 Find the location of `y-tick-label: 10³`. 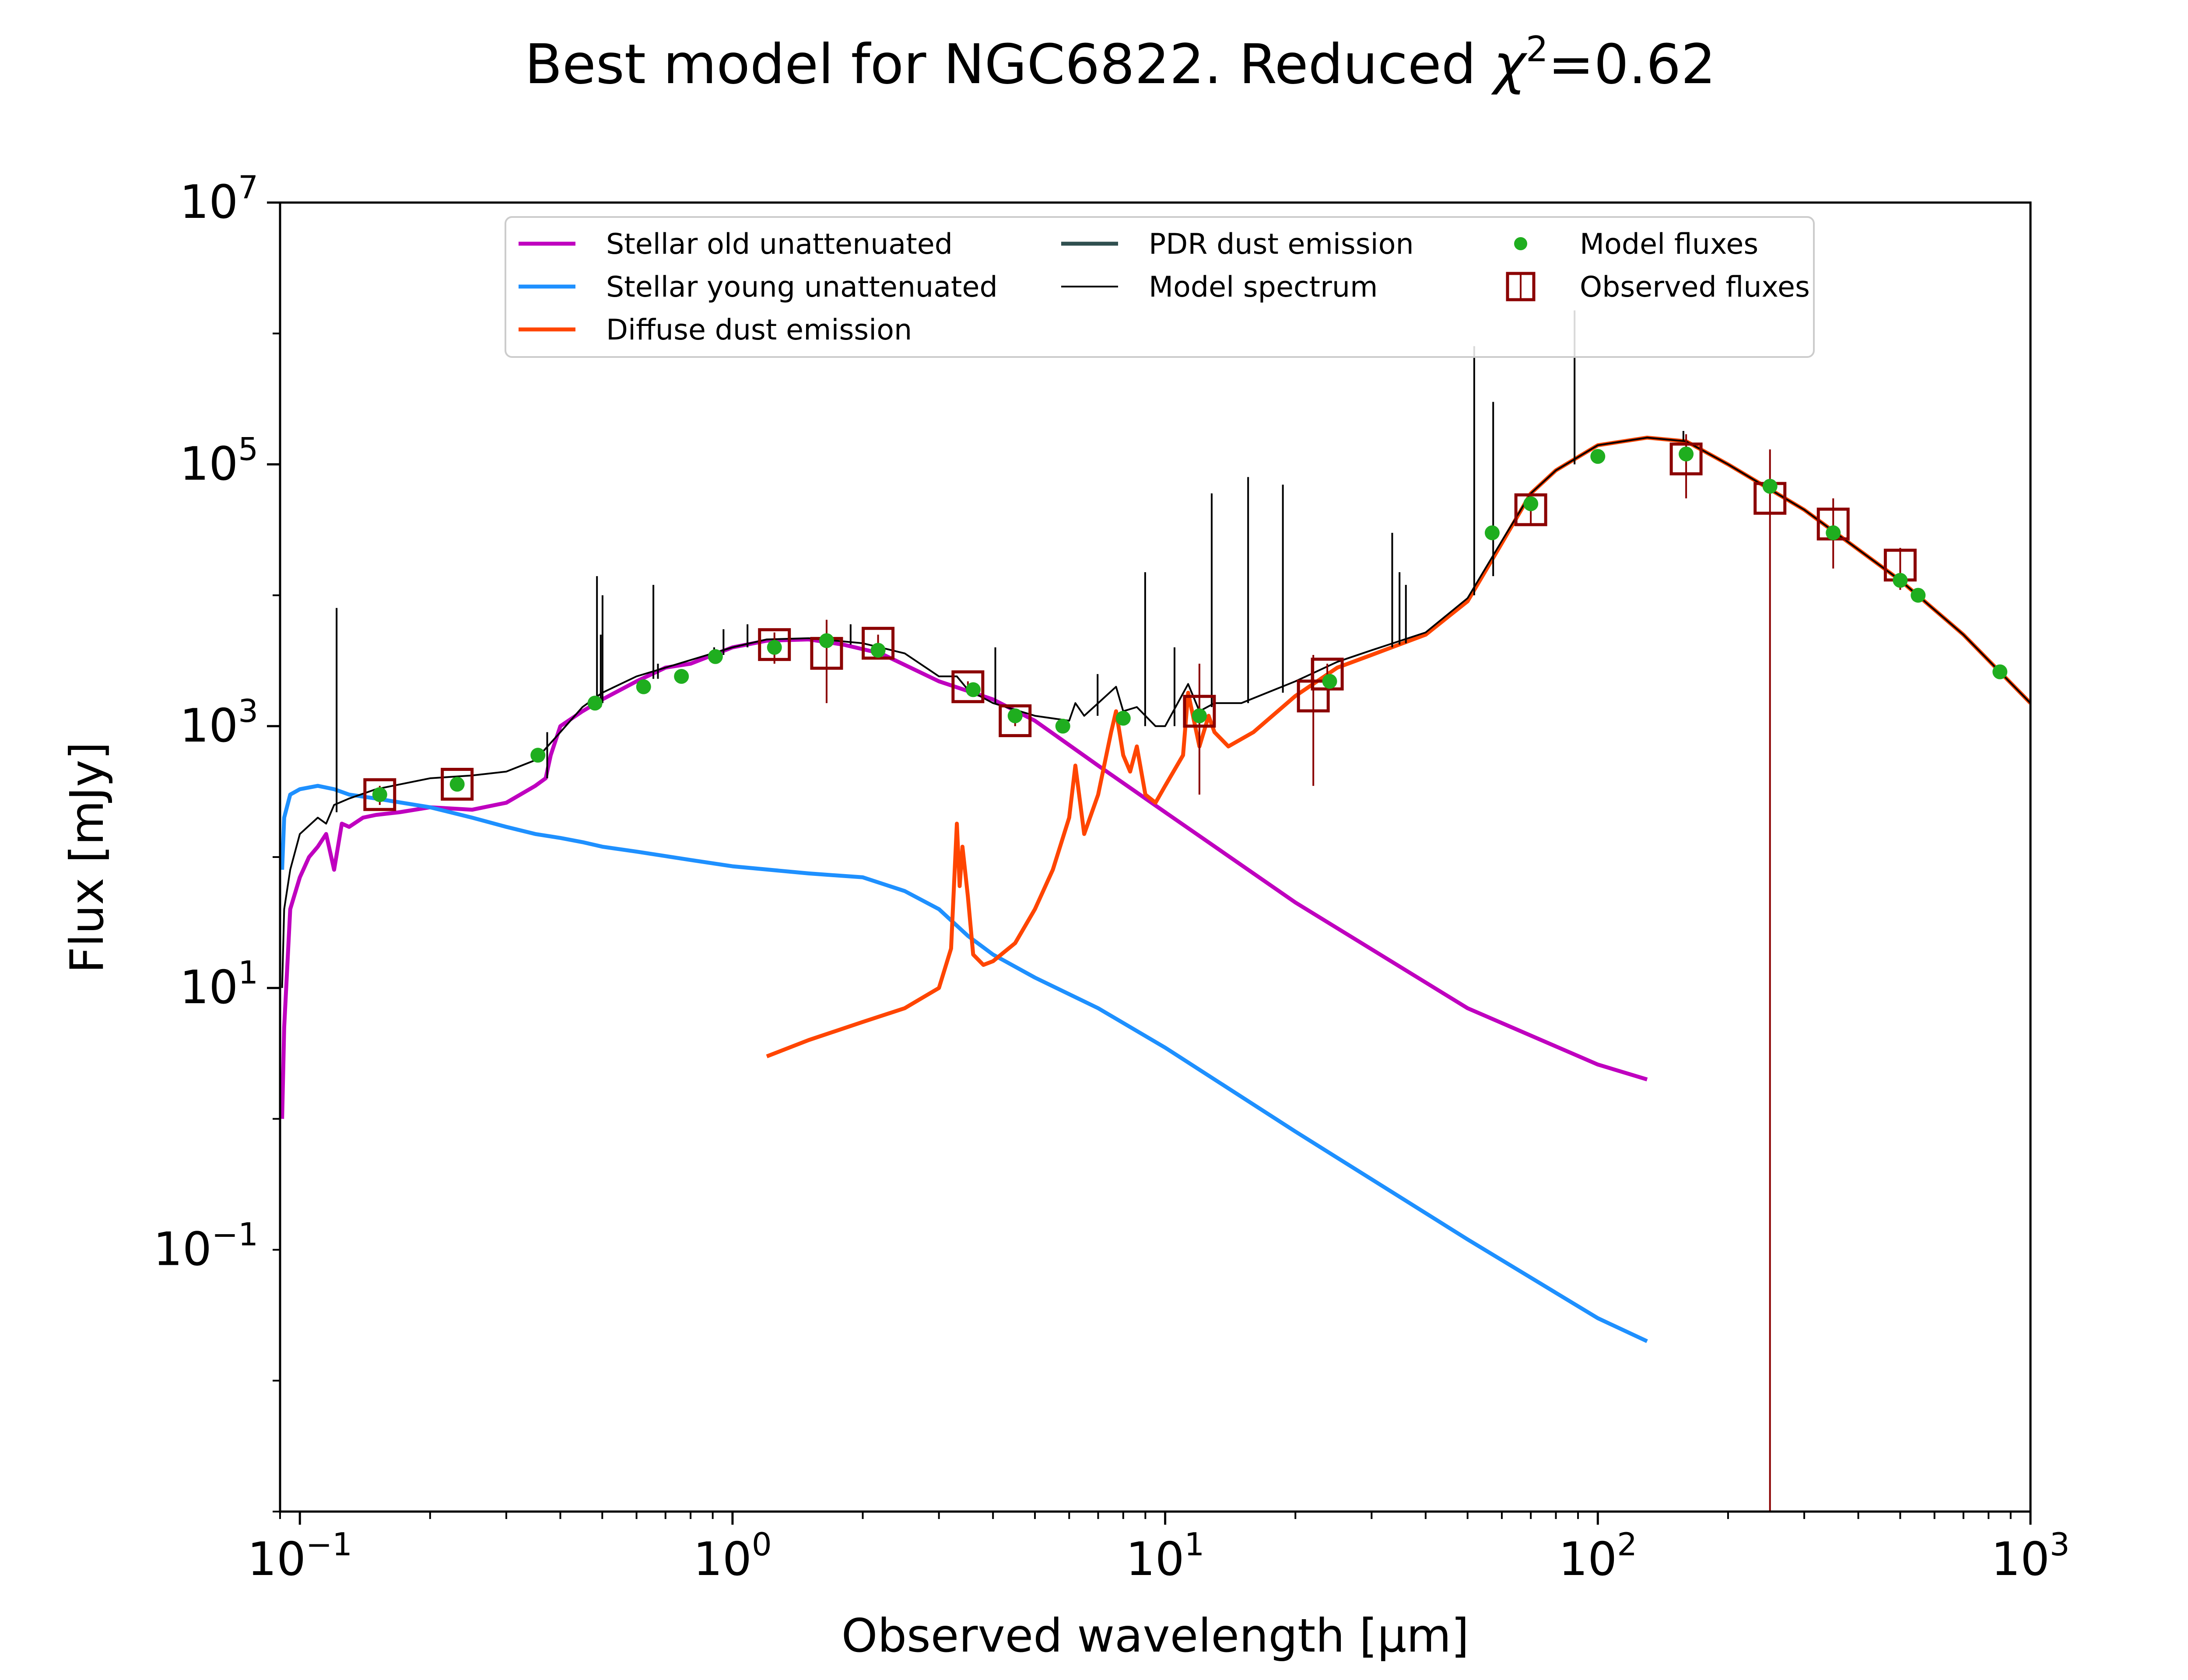

y-tick-label: 10³ is located at coordinates (219, 722).